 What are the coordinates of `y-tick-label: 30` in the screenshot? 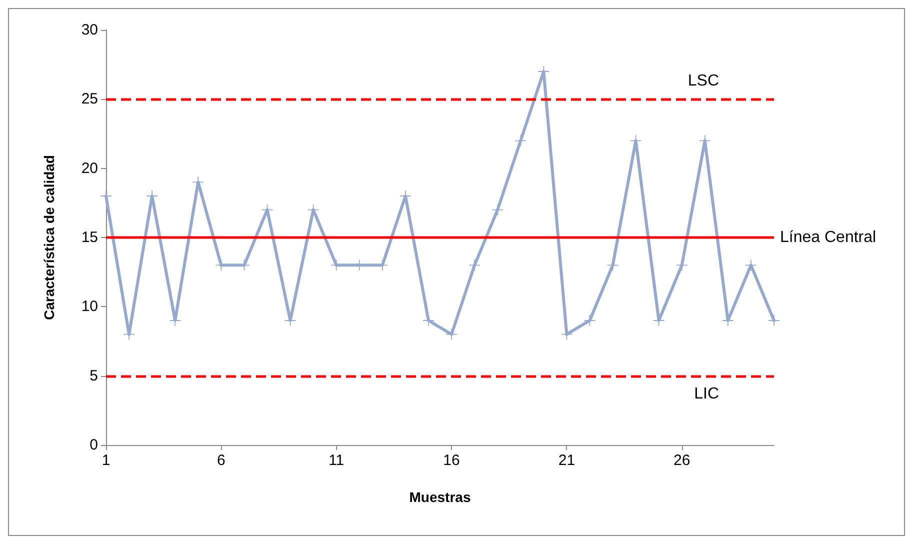 It's located at (89, 30).